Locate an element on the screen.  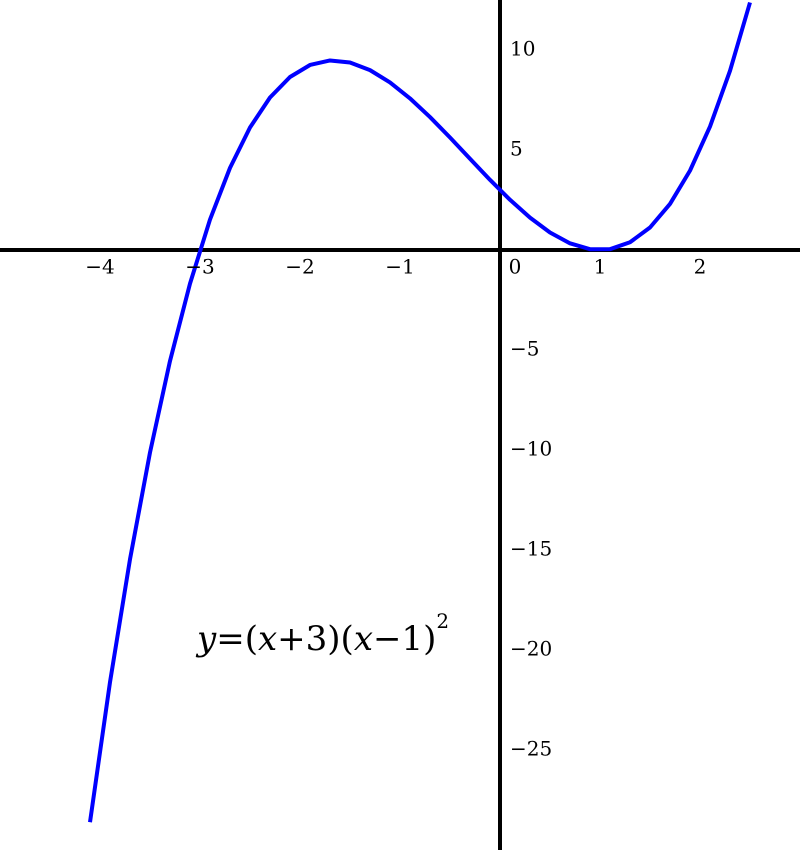
y-tick-label: −15 is located at coordinates (531, 549).